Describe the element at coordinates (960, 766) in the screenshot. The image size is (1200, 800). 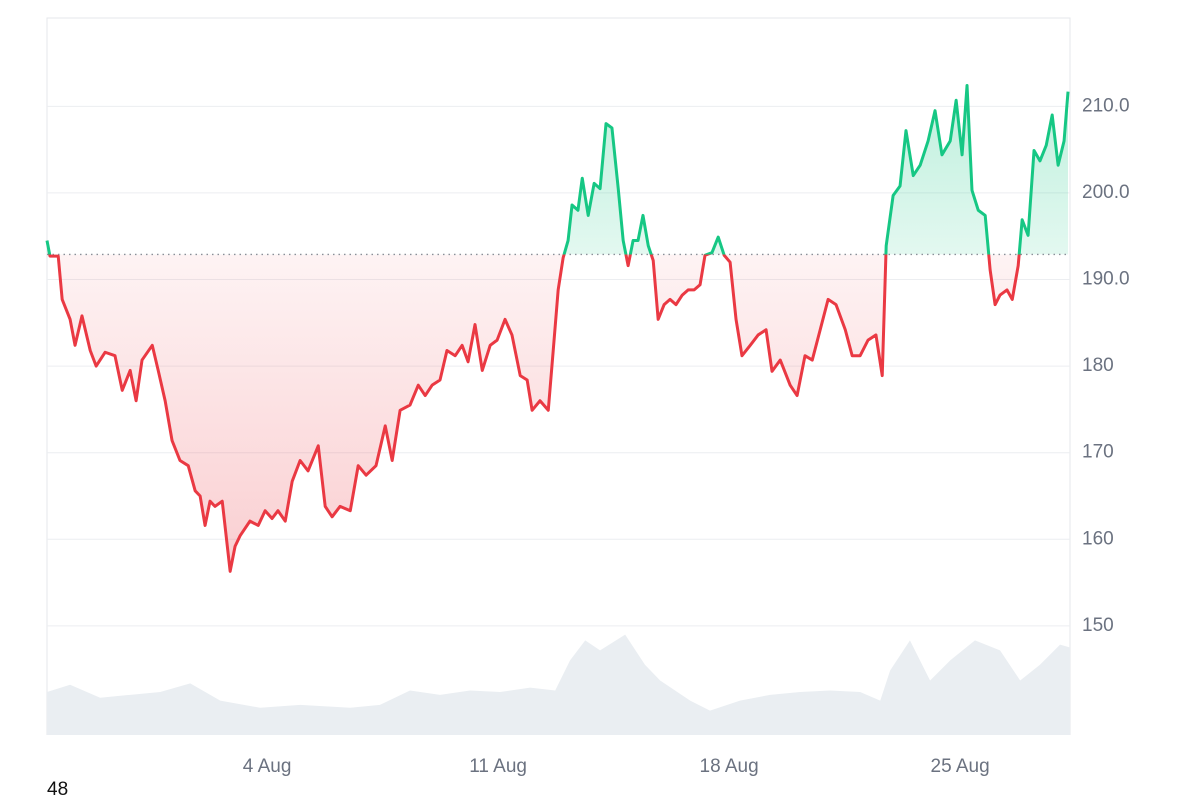
I see `x-tick-label: 25 Aug` at that location.